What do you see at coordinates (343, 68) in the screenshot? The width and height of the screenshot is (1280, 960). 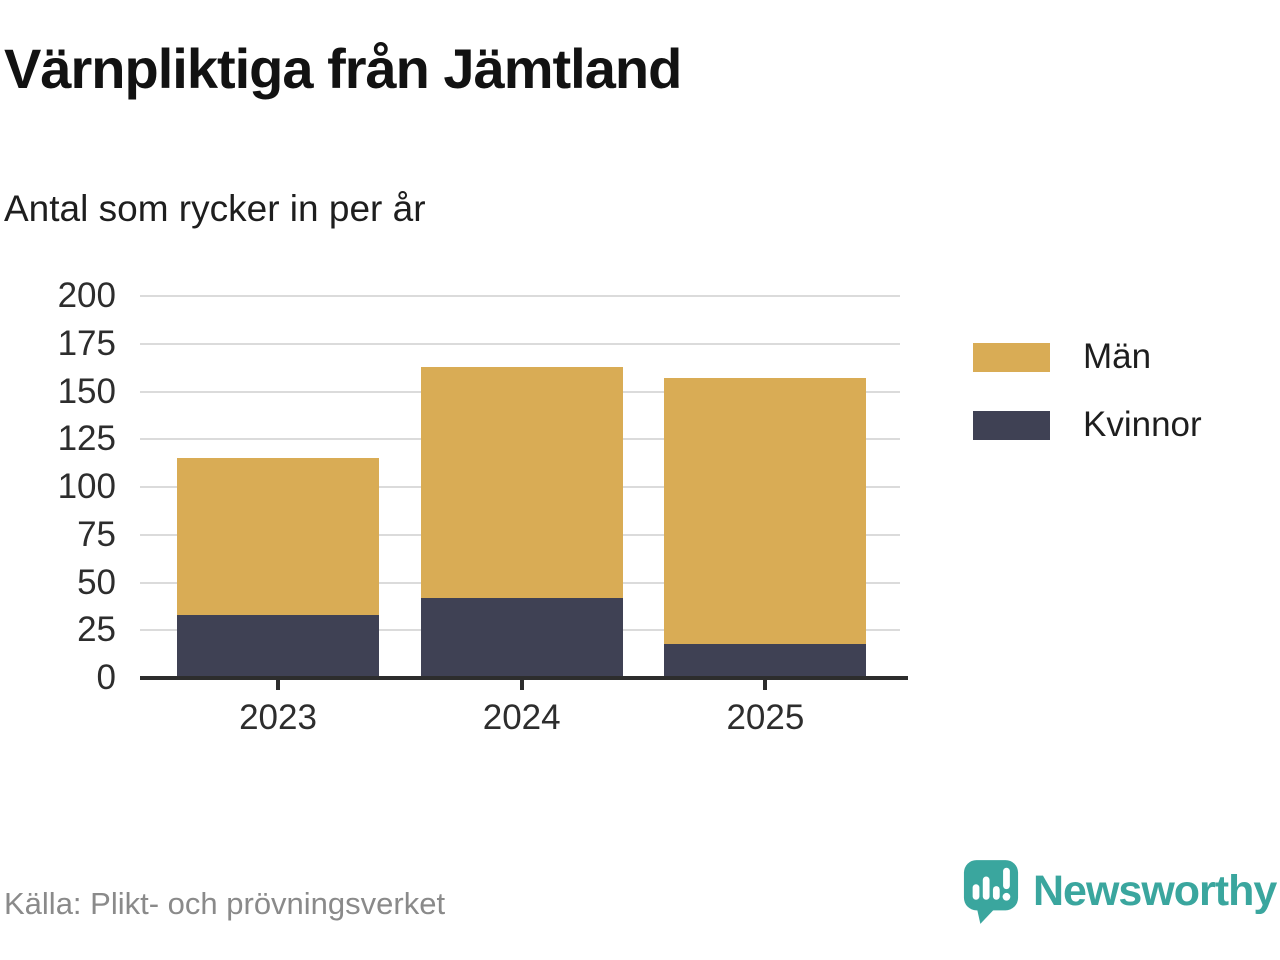 I see `chart-title: Värnpliktiga från Jämtland` at bounding box center [343, 68].